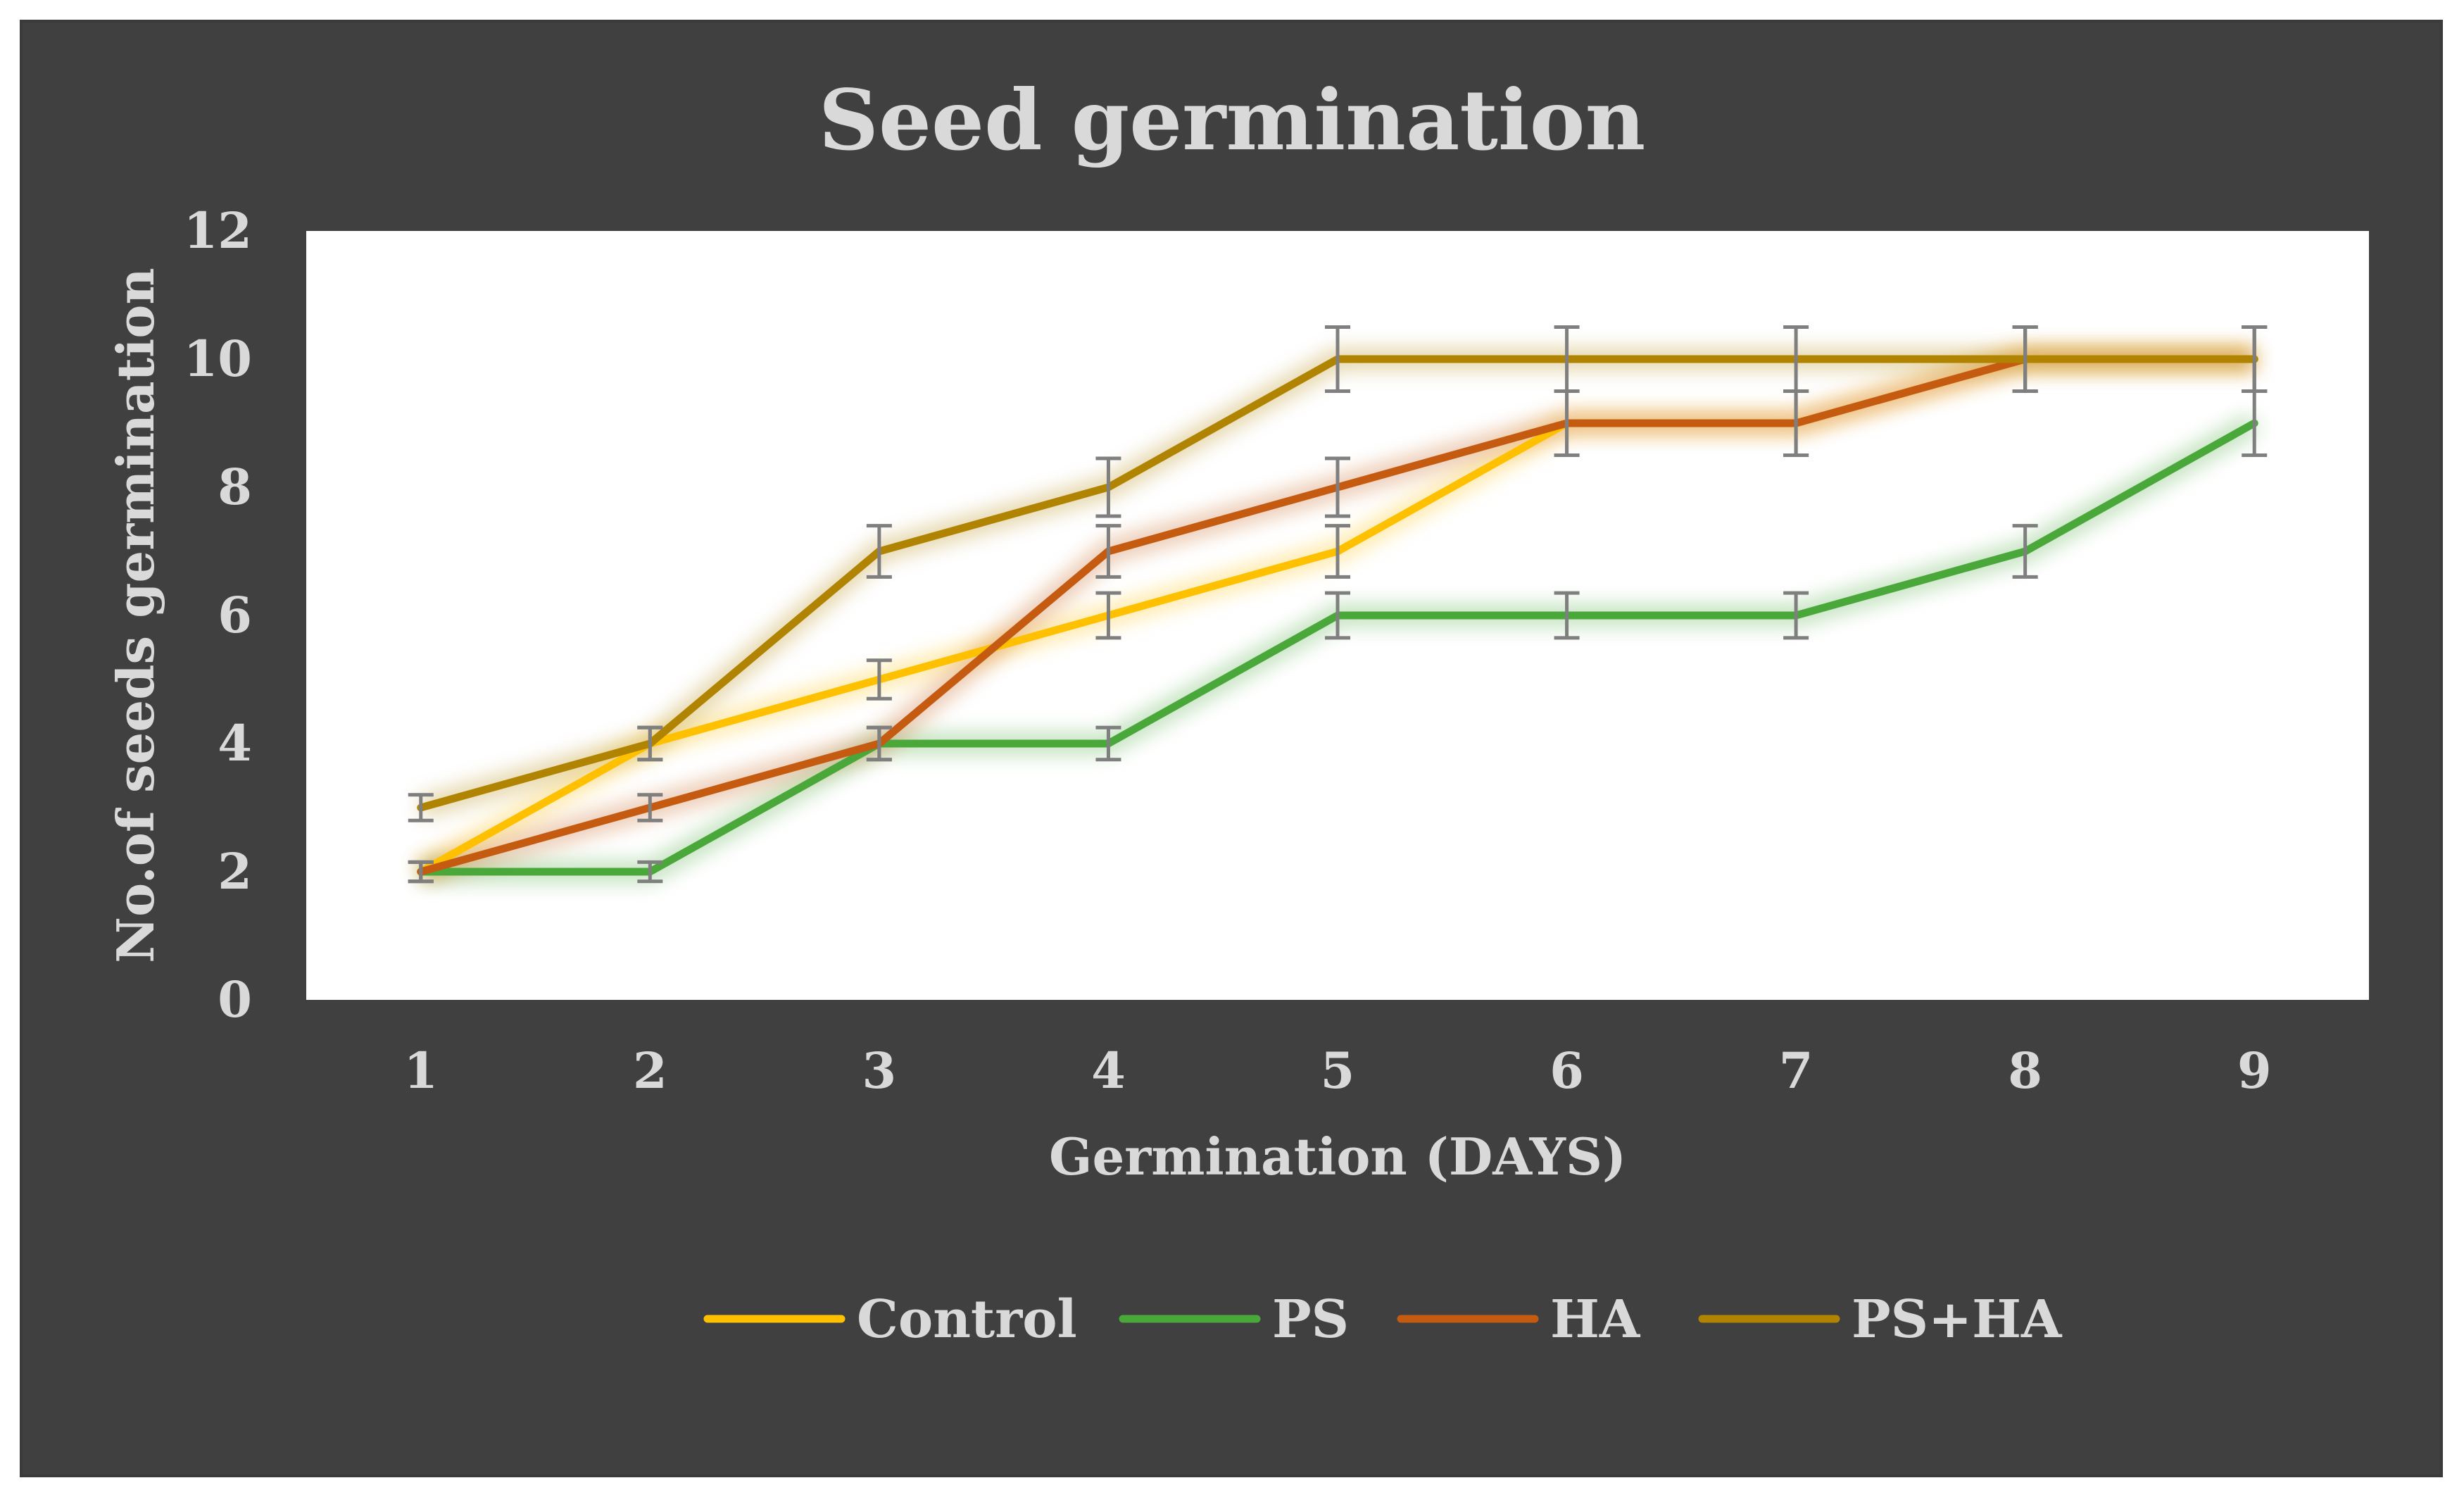 This screenshot has height=1497, width=2464. I want to click on legend-label: Control, so click(967, 1319).